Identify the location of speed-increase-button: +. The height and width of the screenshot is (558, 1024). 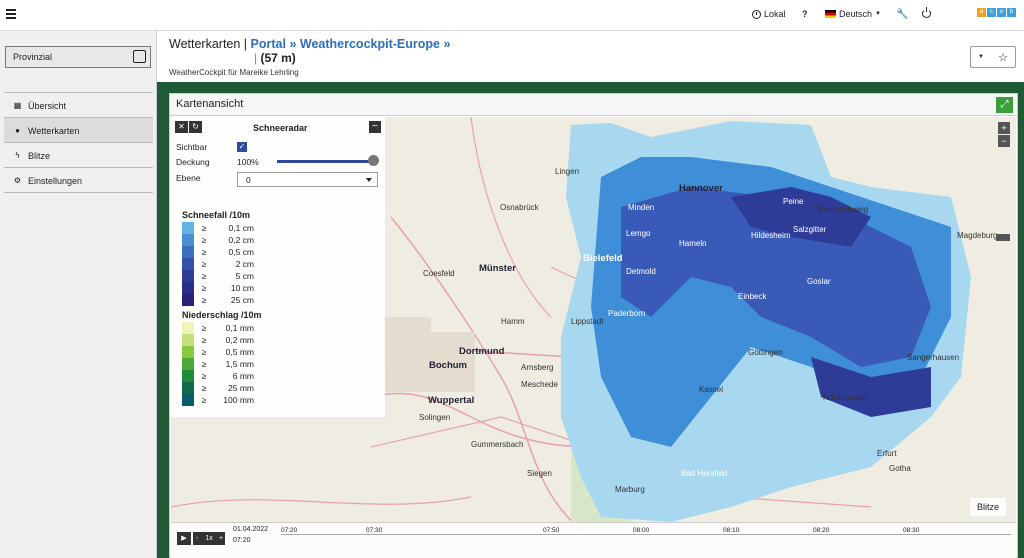
(221, 538).